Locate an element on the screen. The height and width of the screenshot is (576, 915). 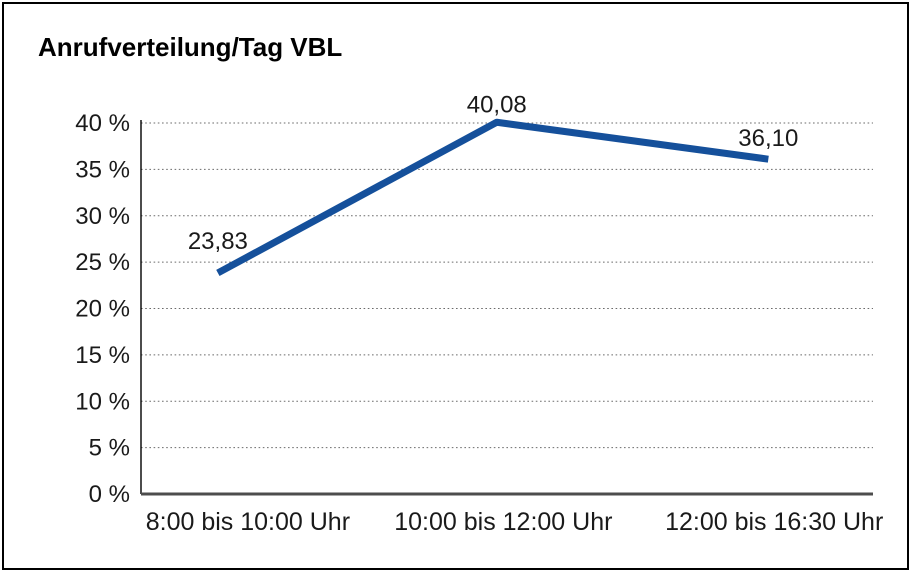
x-category-label: 10:00 bis 12:00 Uhr is located at coordinates (503, 522).